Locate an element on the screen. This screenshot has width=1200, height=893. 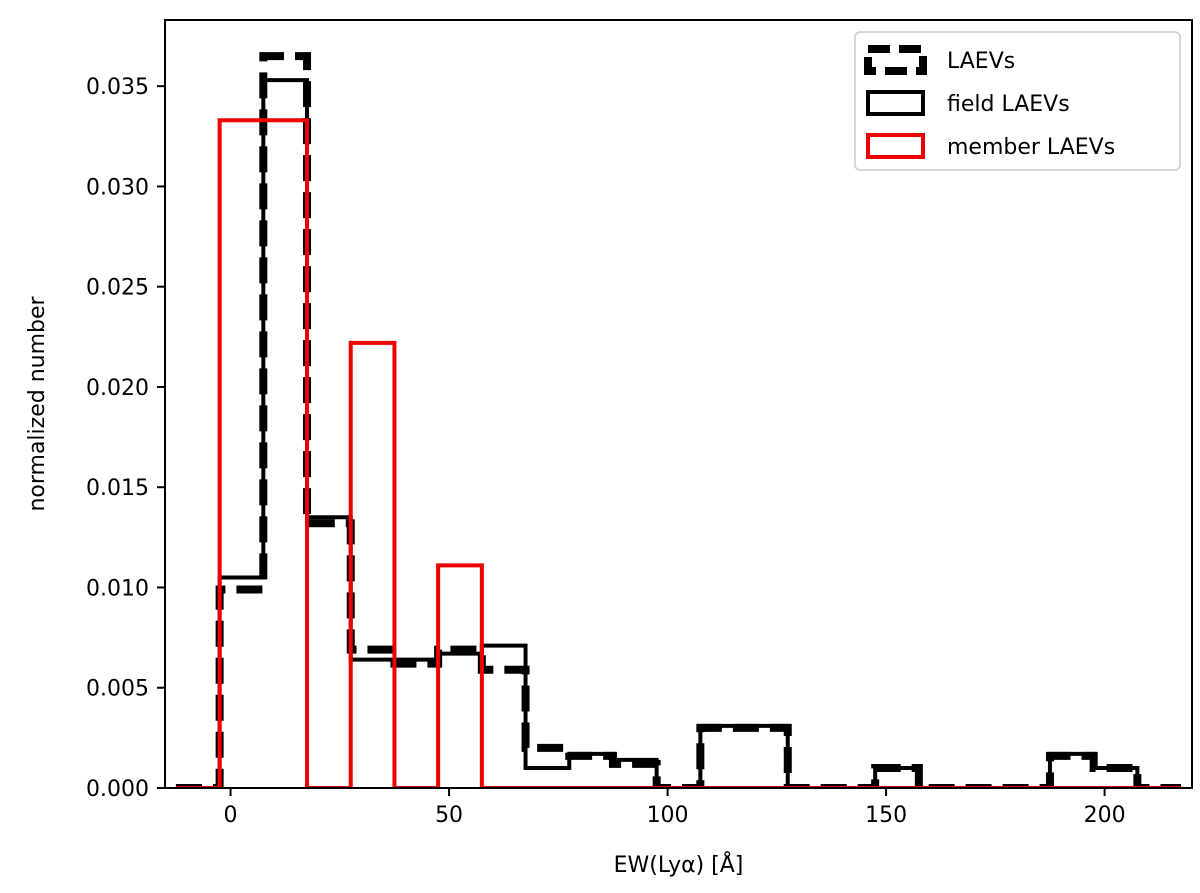
legend-label: field LAEVs is located at coordinates (1008, 104).